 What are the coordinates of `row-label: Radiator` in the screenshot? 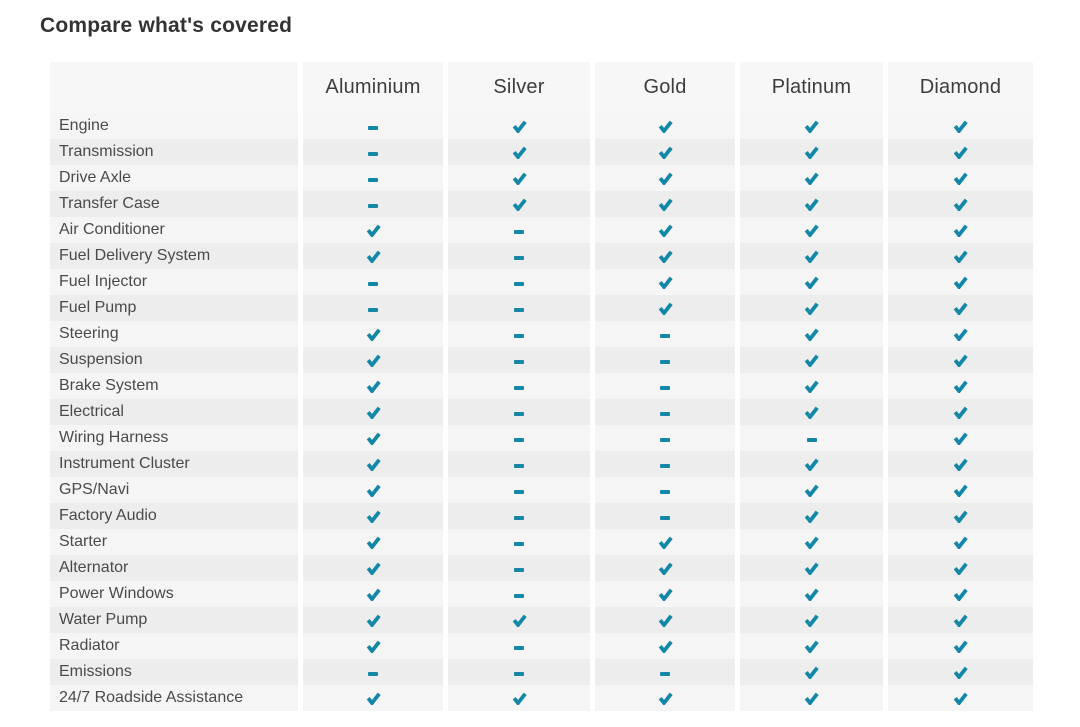 It's located at (174, 646).